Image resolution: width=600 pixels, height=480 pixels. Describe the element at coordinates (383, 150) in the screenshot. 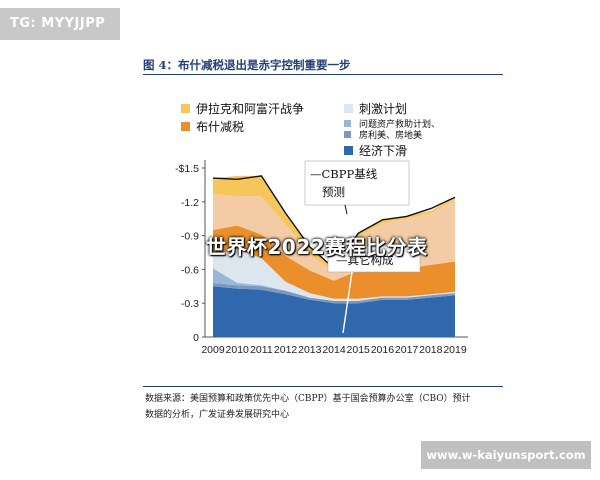

I see `legend-label-right-3: 经济下滑` at that location.